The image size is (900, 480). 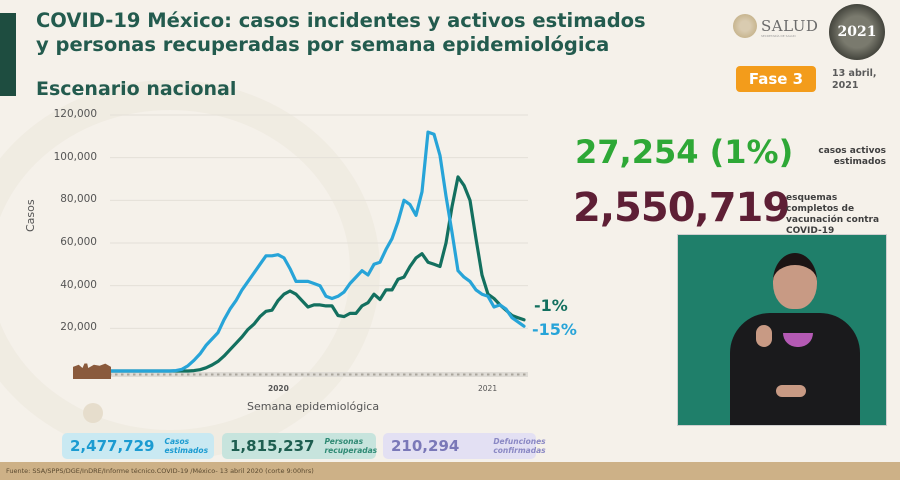 What do you see at coordinates (464, 446) in the screenshot?
I see `summary-card-deaths: 210,294 Defunciones confirmadas` at bounding box center [464, 446].